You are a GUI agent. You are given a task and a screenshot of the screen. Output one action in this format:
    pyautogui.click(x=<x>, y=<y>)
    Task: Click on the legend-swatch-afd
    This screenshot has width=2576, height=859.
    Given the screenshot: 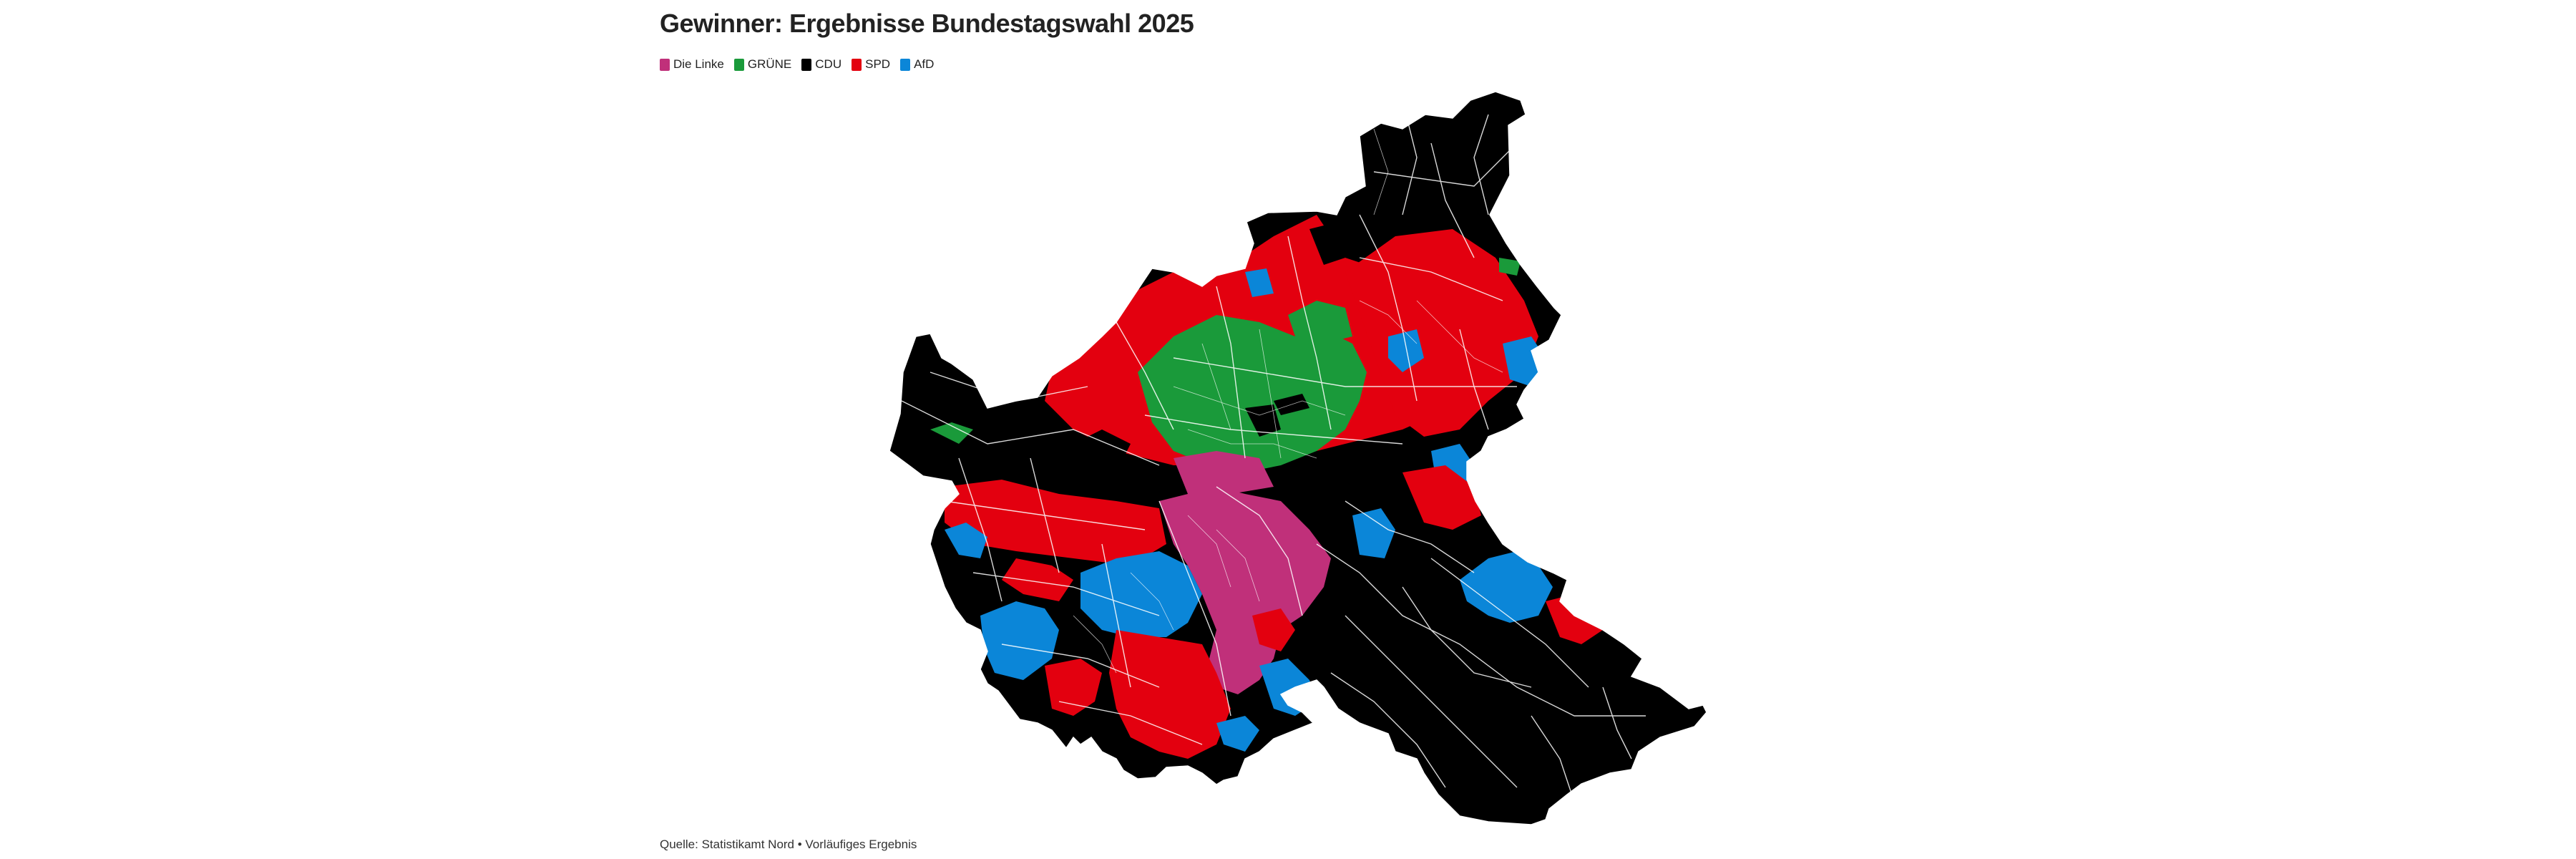 What is the action you would take?
    pyautogui.click(x=905, y=64)
    